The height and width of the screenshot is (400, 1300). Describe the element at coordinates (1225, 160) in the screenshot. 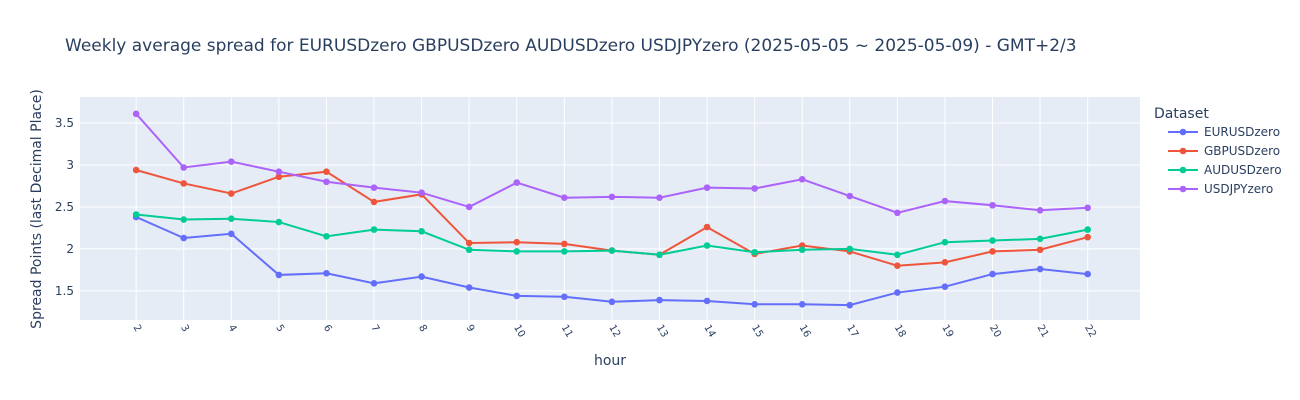

I see `legend: EURUSDzero GBPUSDzero AUDUSDzero USDJPYzero` at that location.